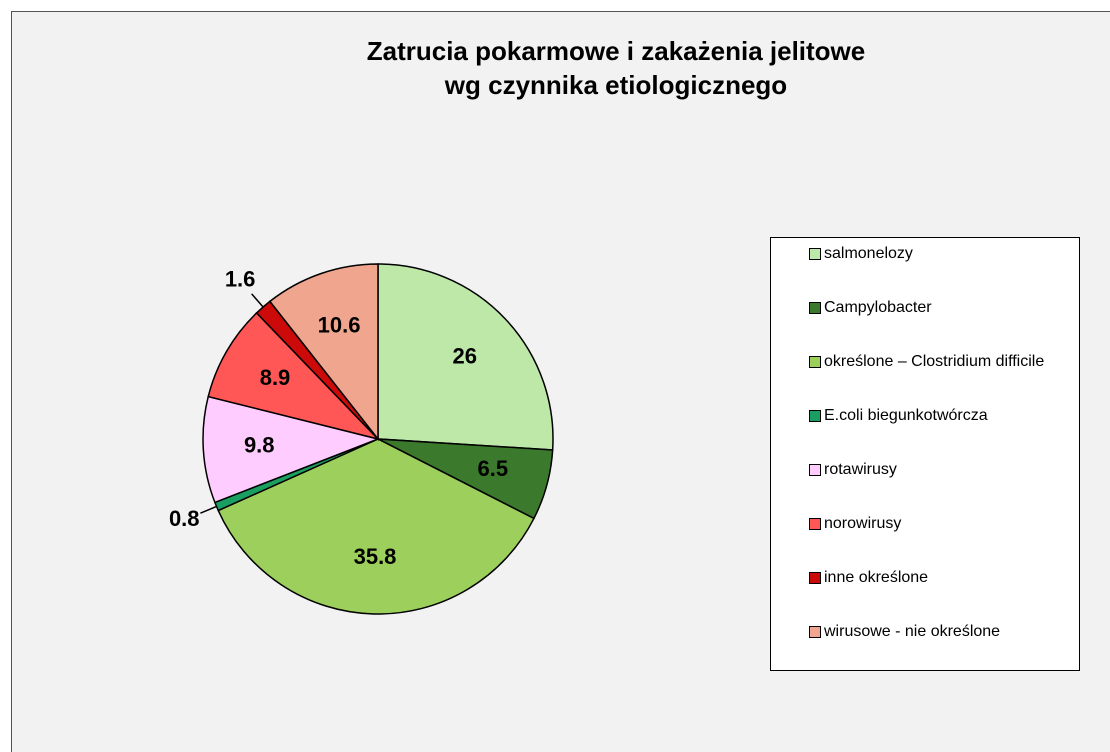 The width and height of the screenshot is (1110, 752). I want to click on legend-label: rotawirusy, so click(860, 469).